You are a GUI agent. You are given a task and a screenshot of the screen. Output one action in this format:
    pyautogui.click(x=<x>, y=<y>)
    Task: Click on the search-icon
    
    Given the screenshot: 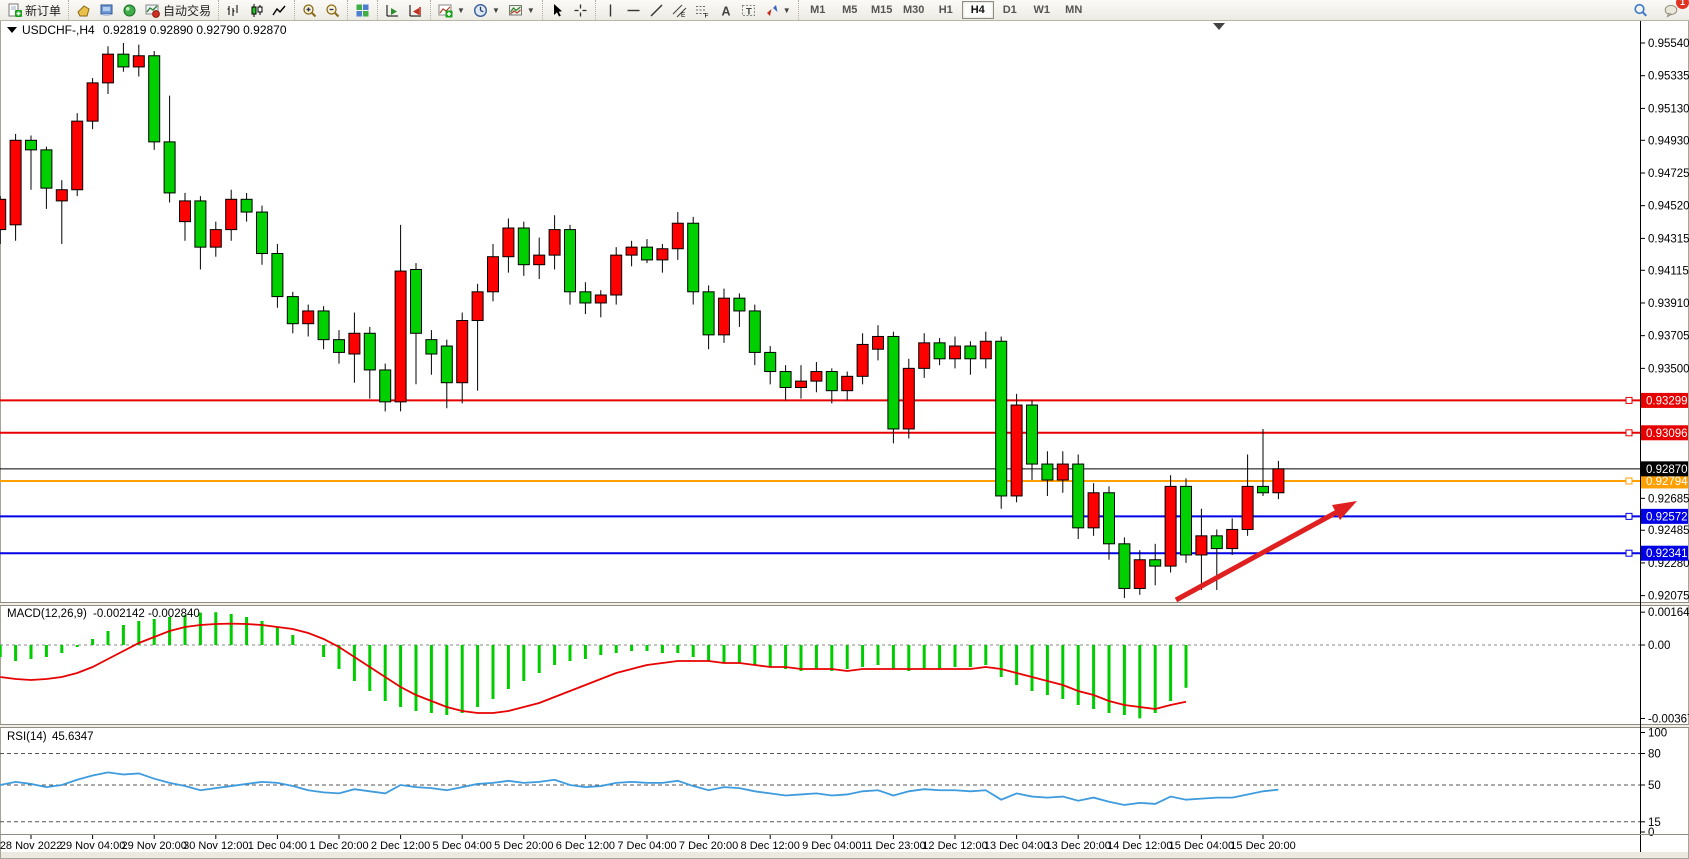 What is the action you would take?
    pyautogui.click(x=1641, y=10)
    